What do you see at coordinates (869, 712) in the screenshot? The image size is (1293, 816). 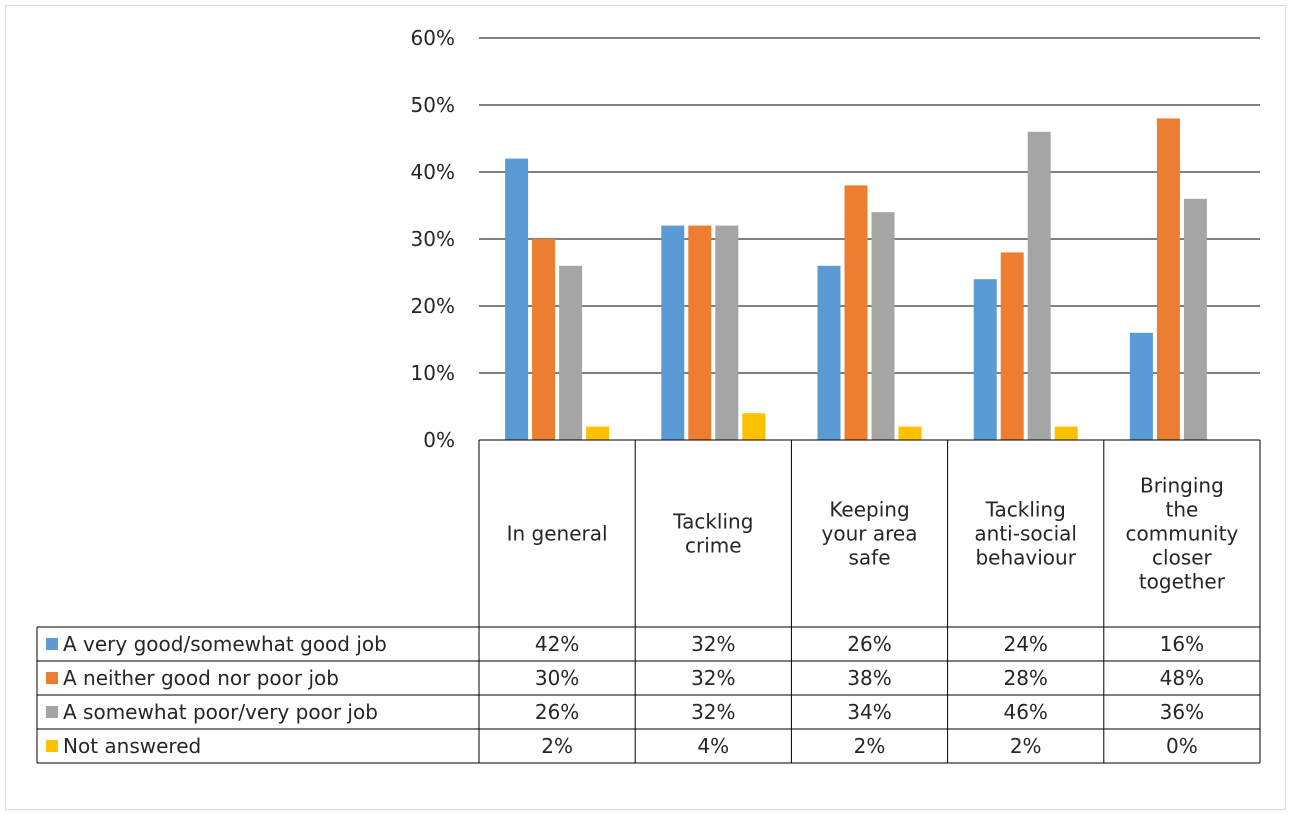 I see `data-label: 34%` at bounding box center [869, 712].